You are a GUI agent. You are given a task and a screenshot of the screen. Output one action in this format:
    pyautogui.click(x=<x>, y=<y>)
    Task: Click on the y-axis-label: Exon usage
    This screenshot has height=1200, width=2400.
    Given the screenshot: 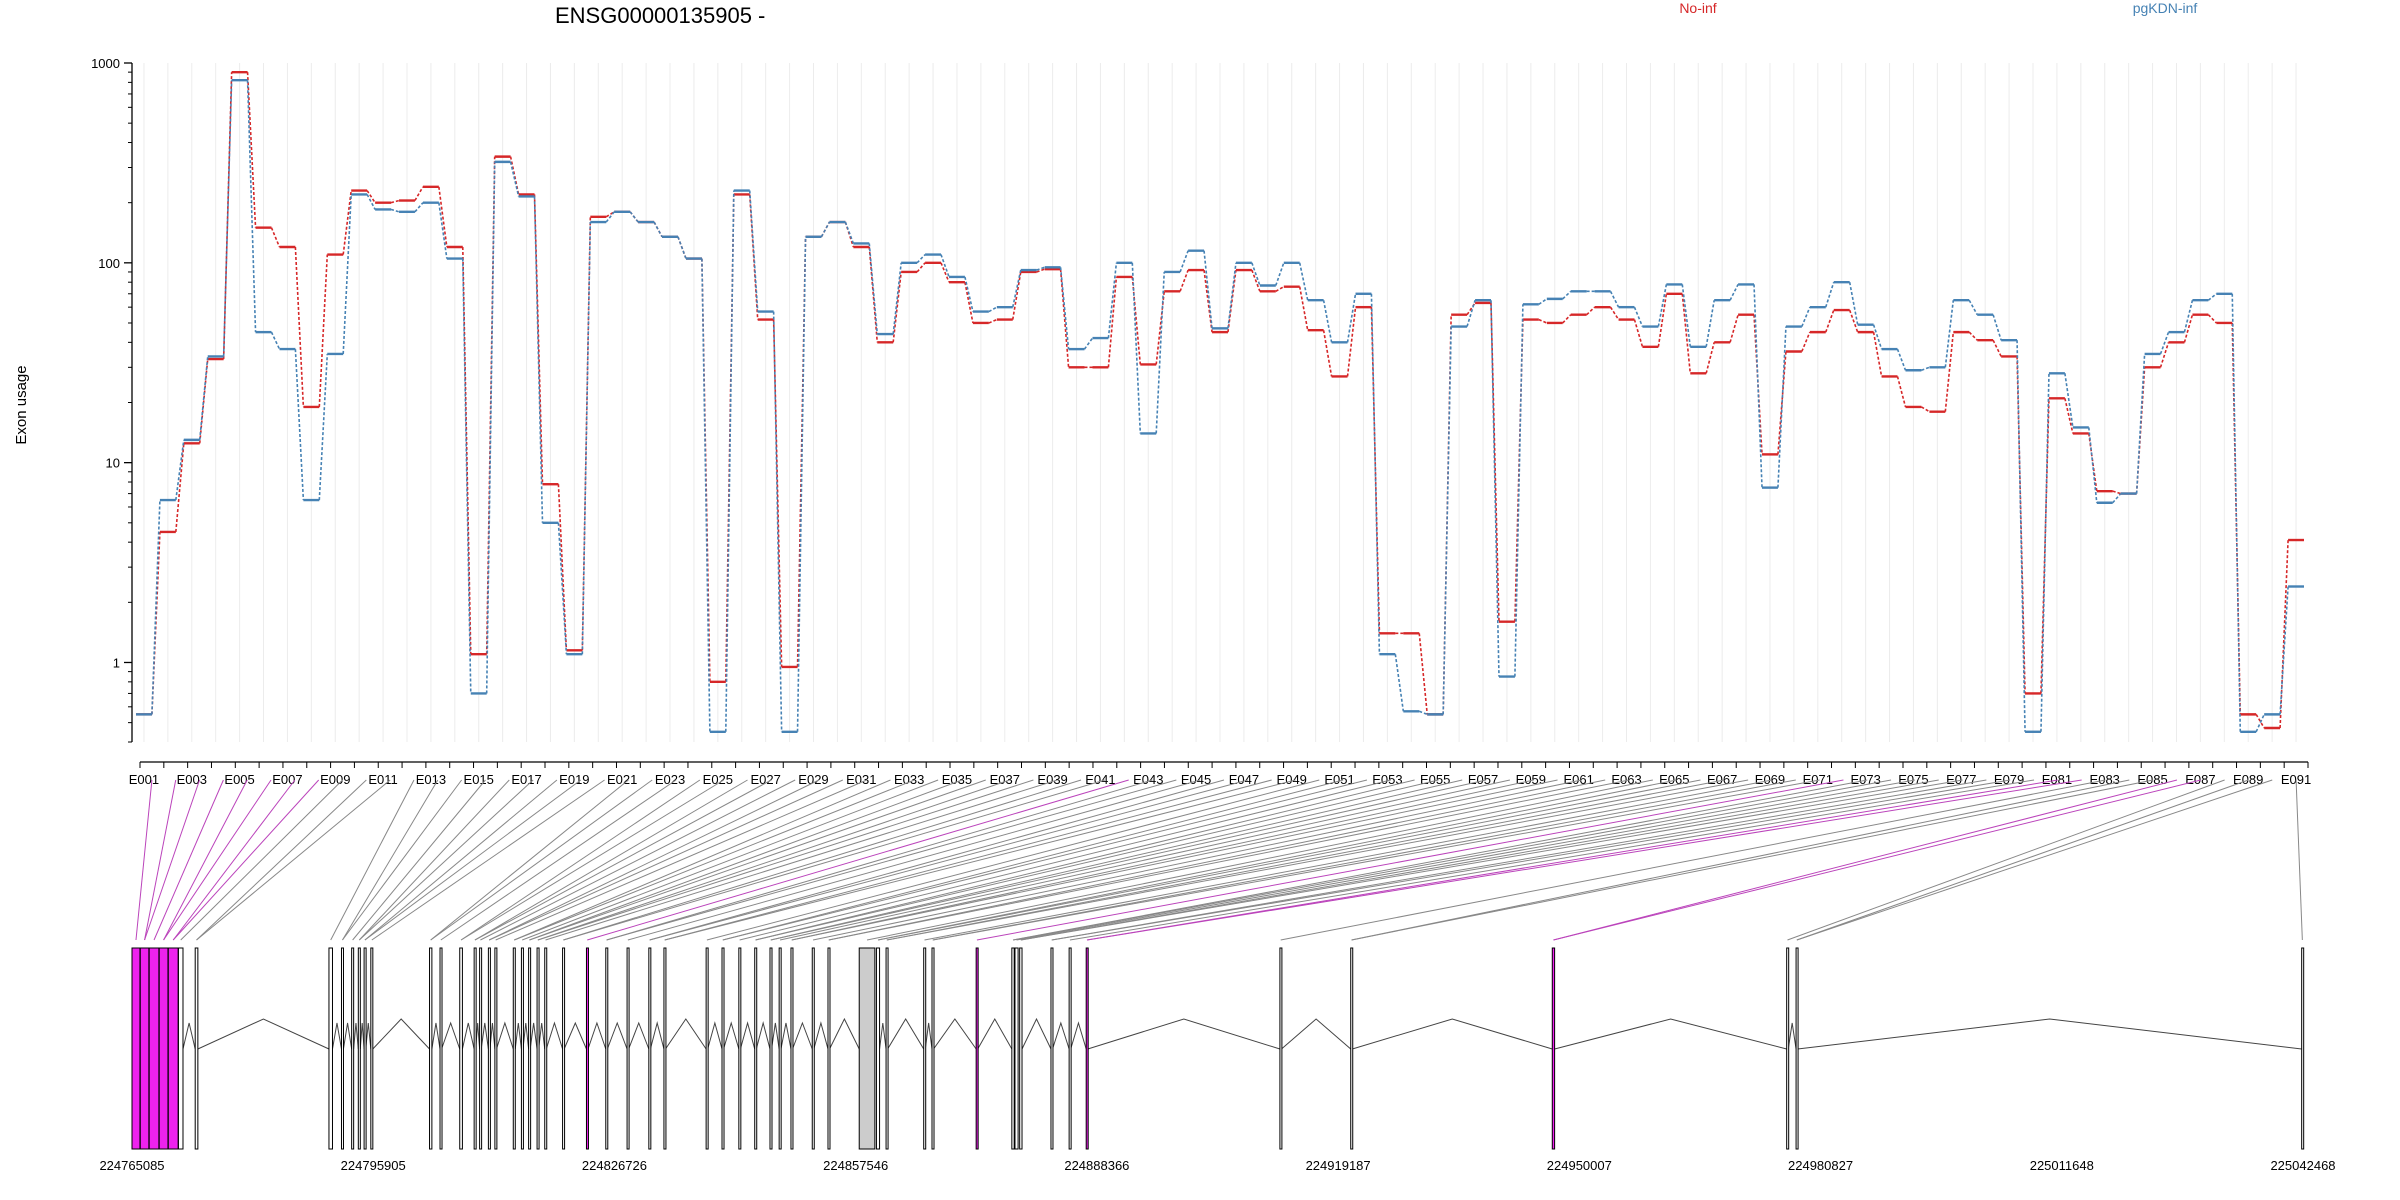 What is the action you would take?
    pyautogui.click(x=21, y=404)
    